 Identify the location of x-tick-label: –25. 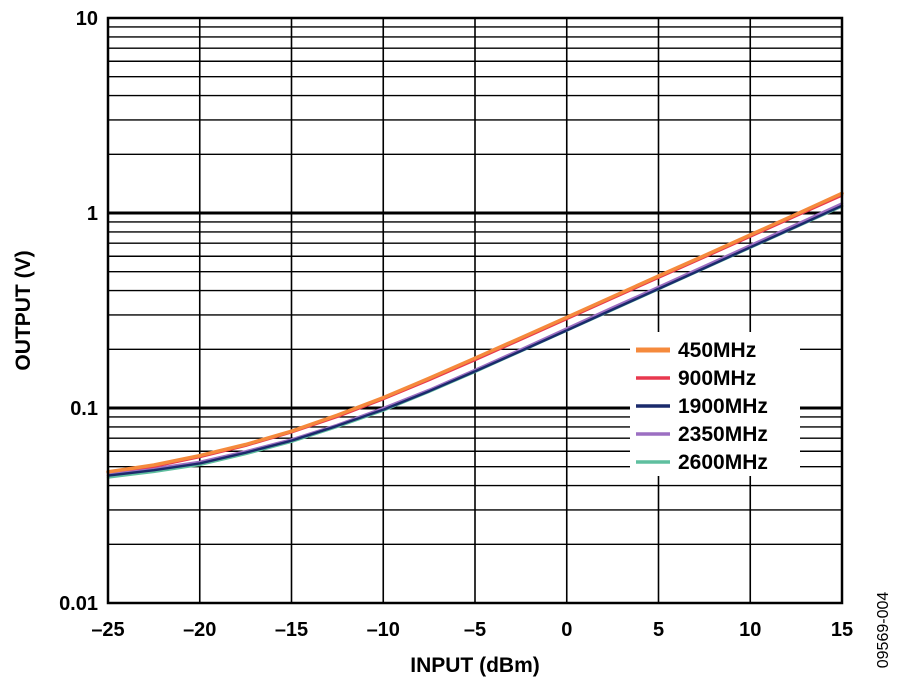
(107, 630).